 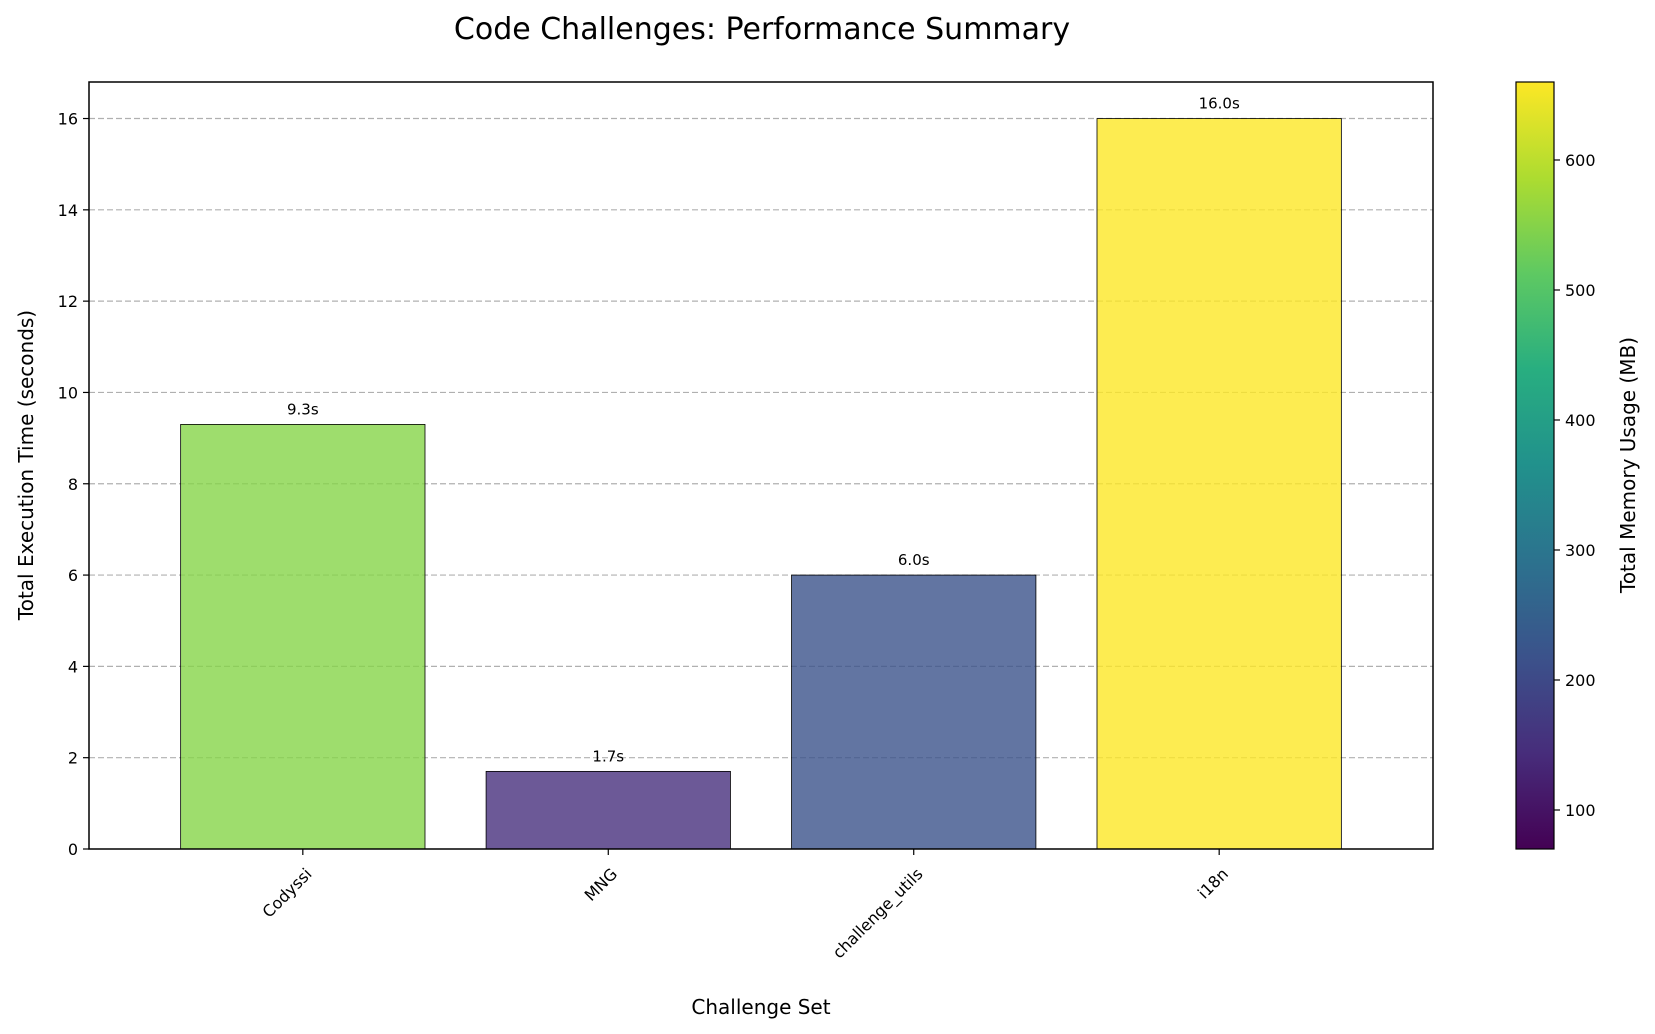 What do you see at coordinates (1219, 104) in the screenshot?
I see `data-label: 16.0s` at bounding box center [1219, 104].